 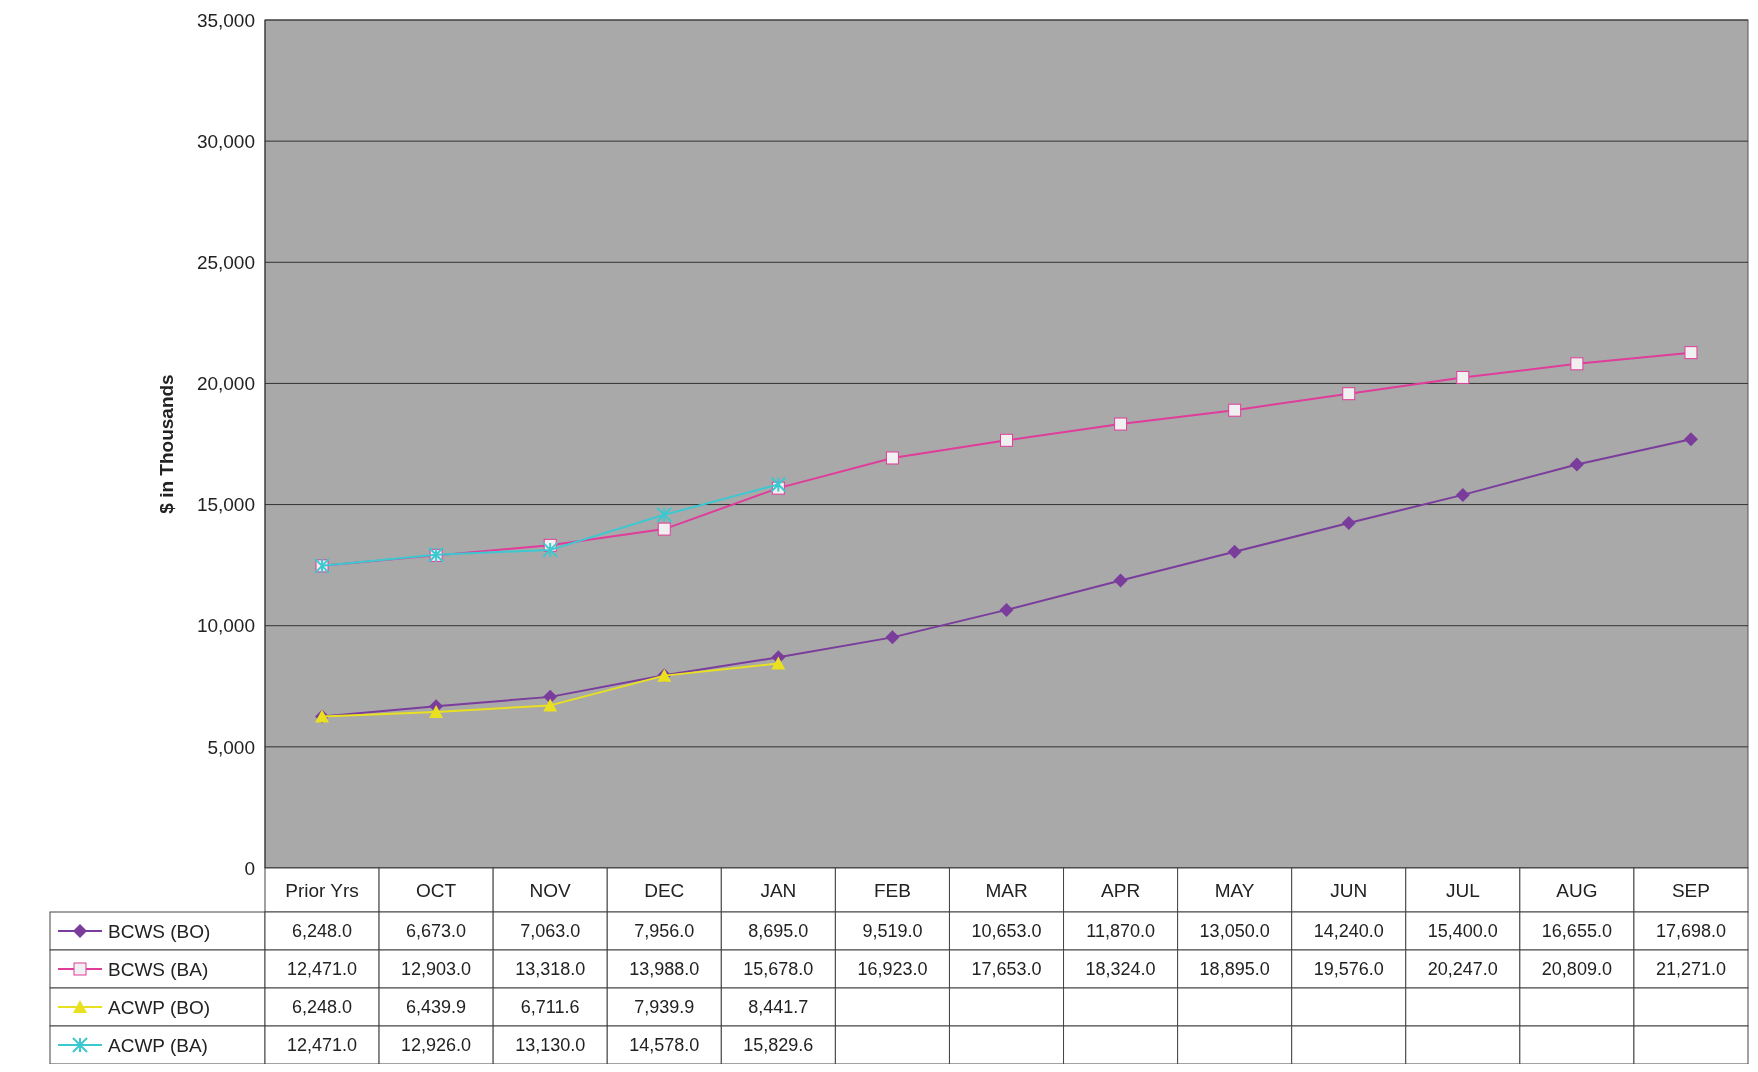 I want to click on data-label: 7,956.0, so click(x=664, y=931).